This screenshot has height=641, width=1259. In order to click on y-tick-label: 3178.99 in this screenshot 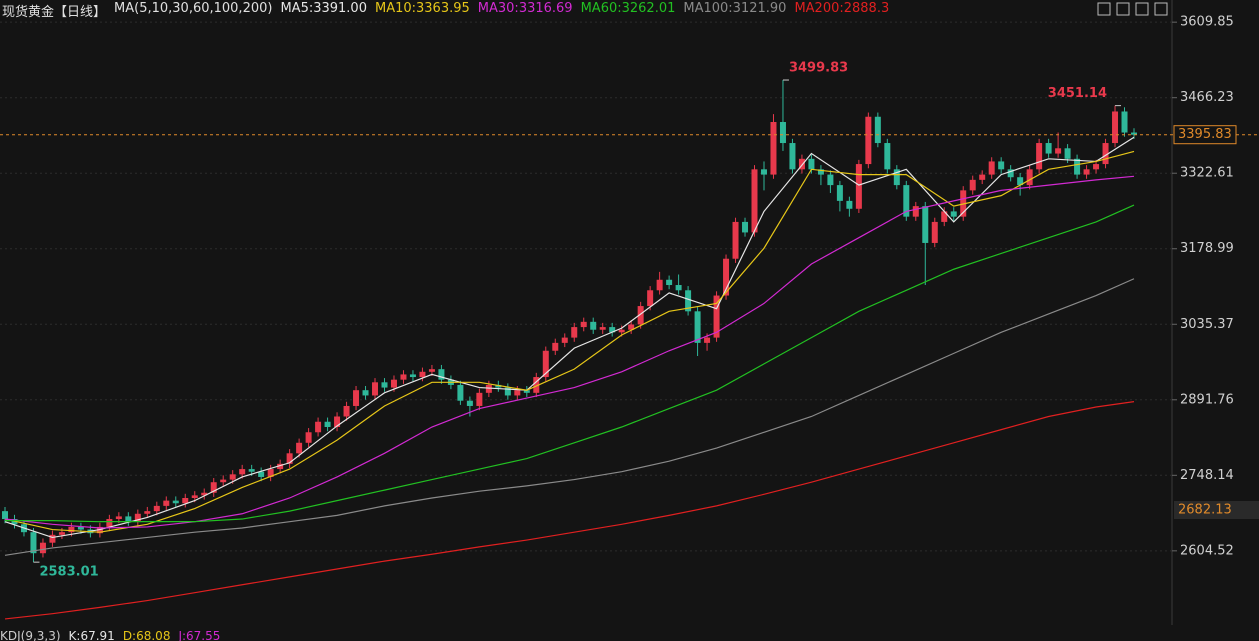, I will do `click(1207, 248)`.